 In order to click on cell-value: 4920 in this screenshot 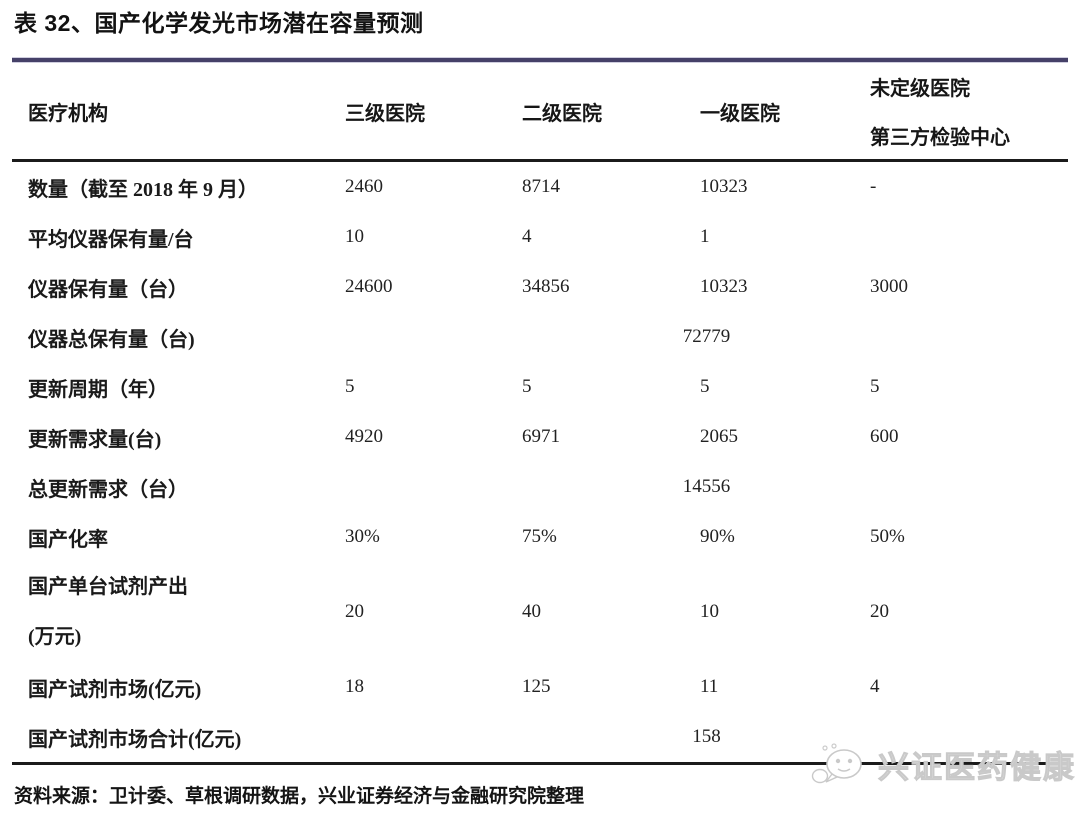, I will do `click(364, 436)`.